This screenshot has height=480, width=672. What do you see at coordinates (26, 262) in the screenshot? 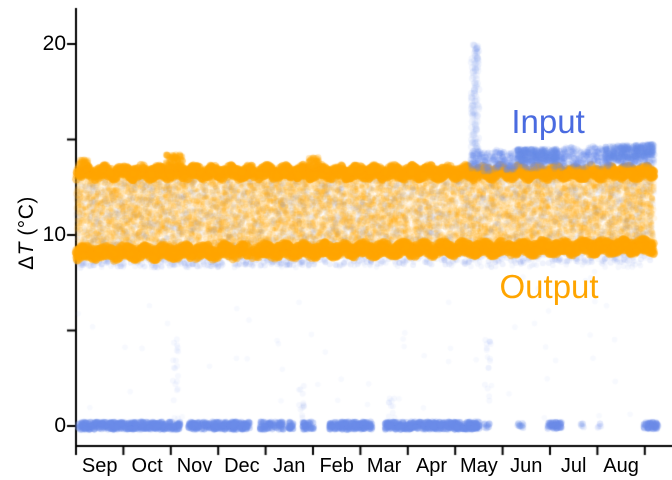
I see `y-axis-title-delta: Δ` at bounding box center [26, 262].